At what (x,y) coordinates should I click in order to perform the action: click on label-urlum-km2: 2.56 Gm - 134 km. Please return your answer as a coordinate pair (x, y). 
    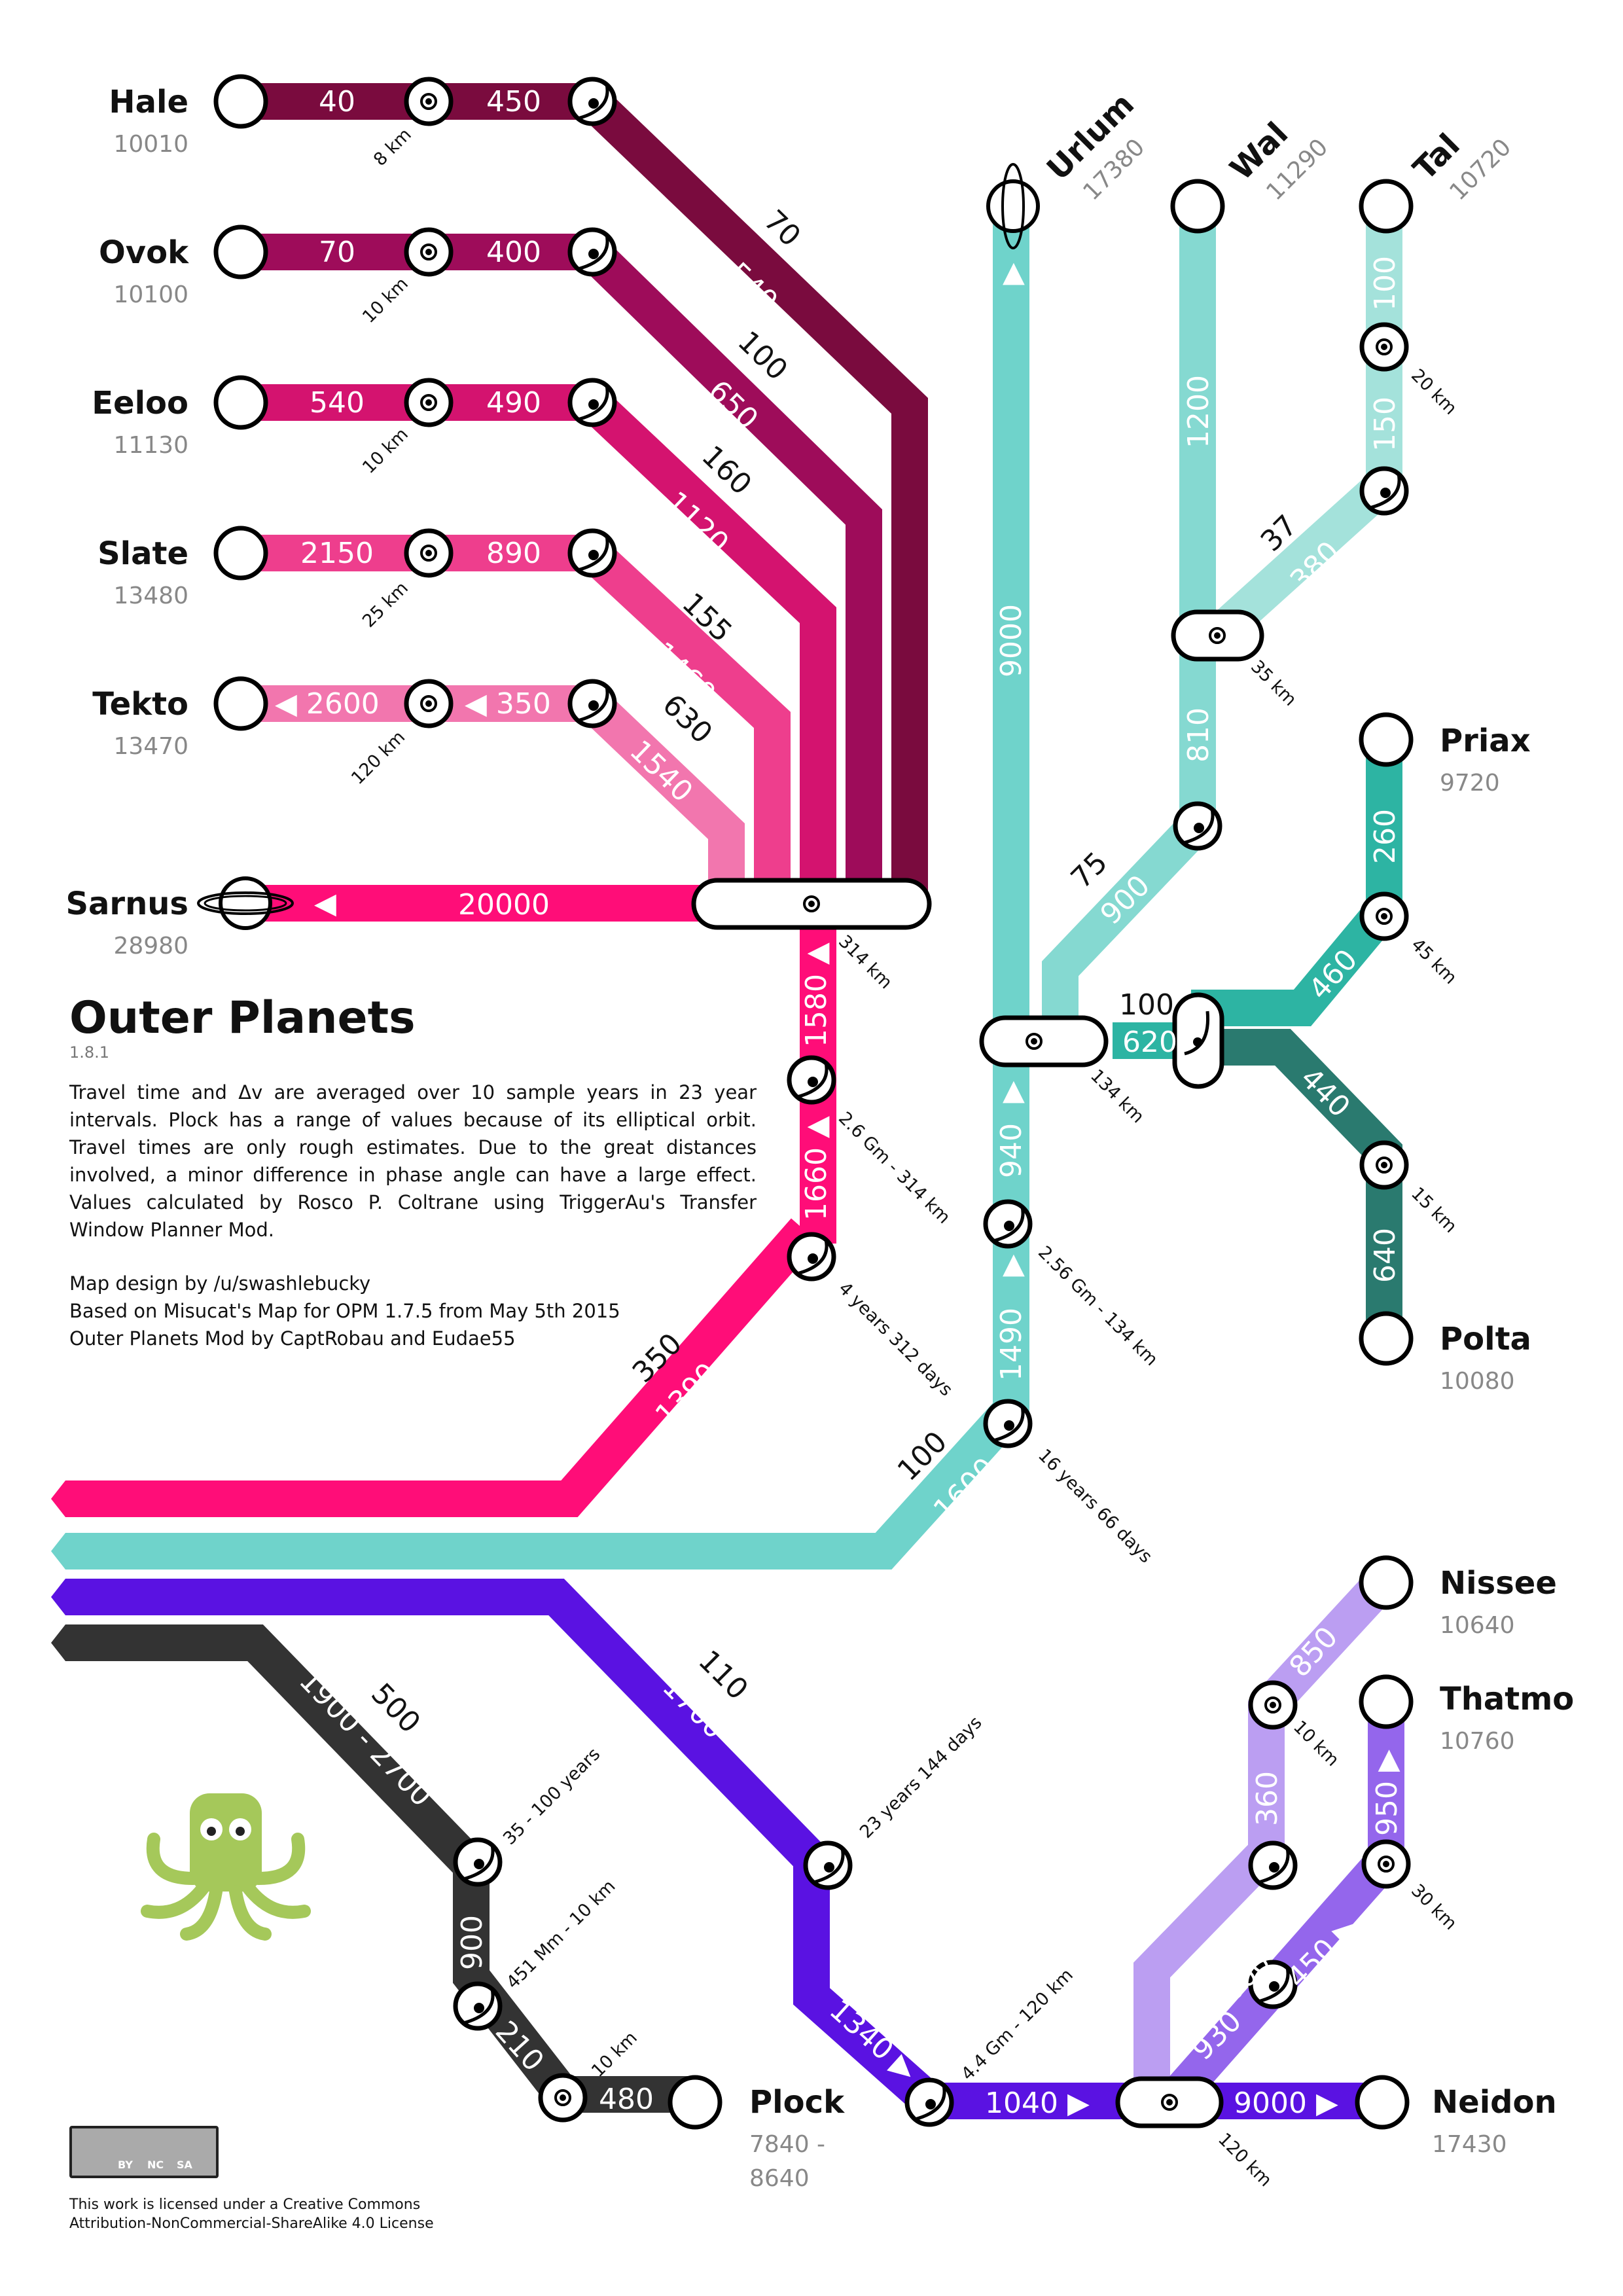
    Looking at the image, I should click on (1098, 1306).